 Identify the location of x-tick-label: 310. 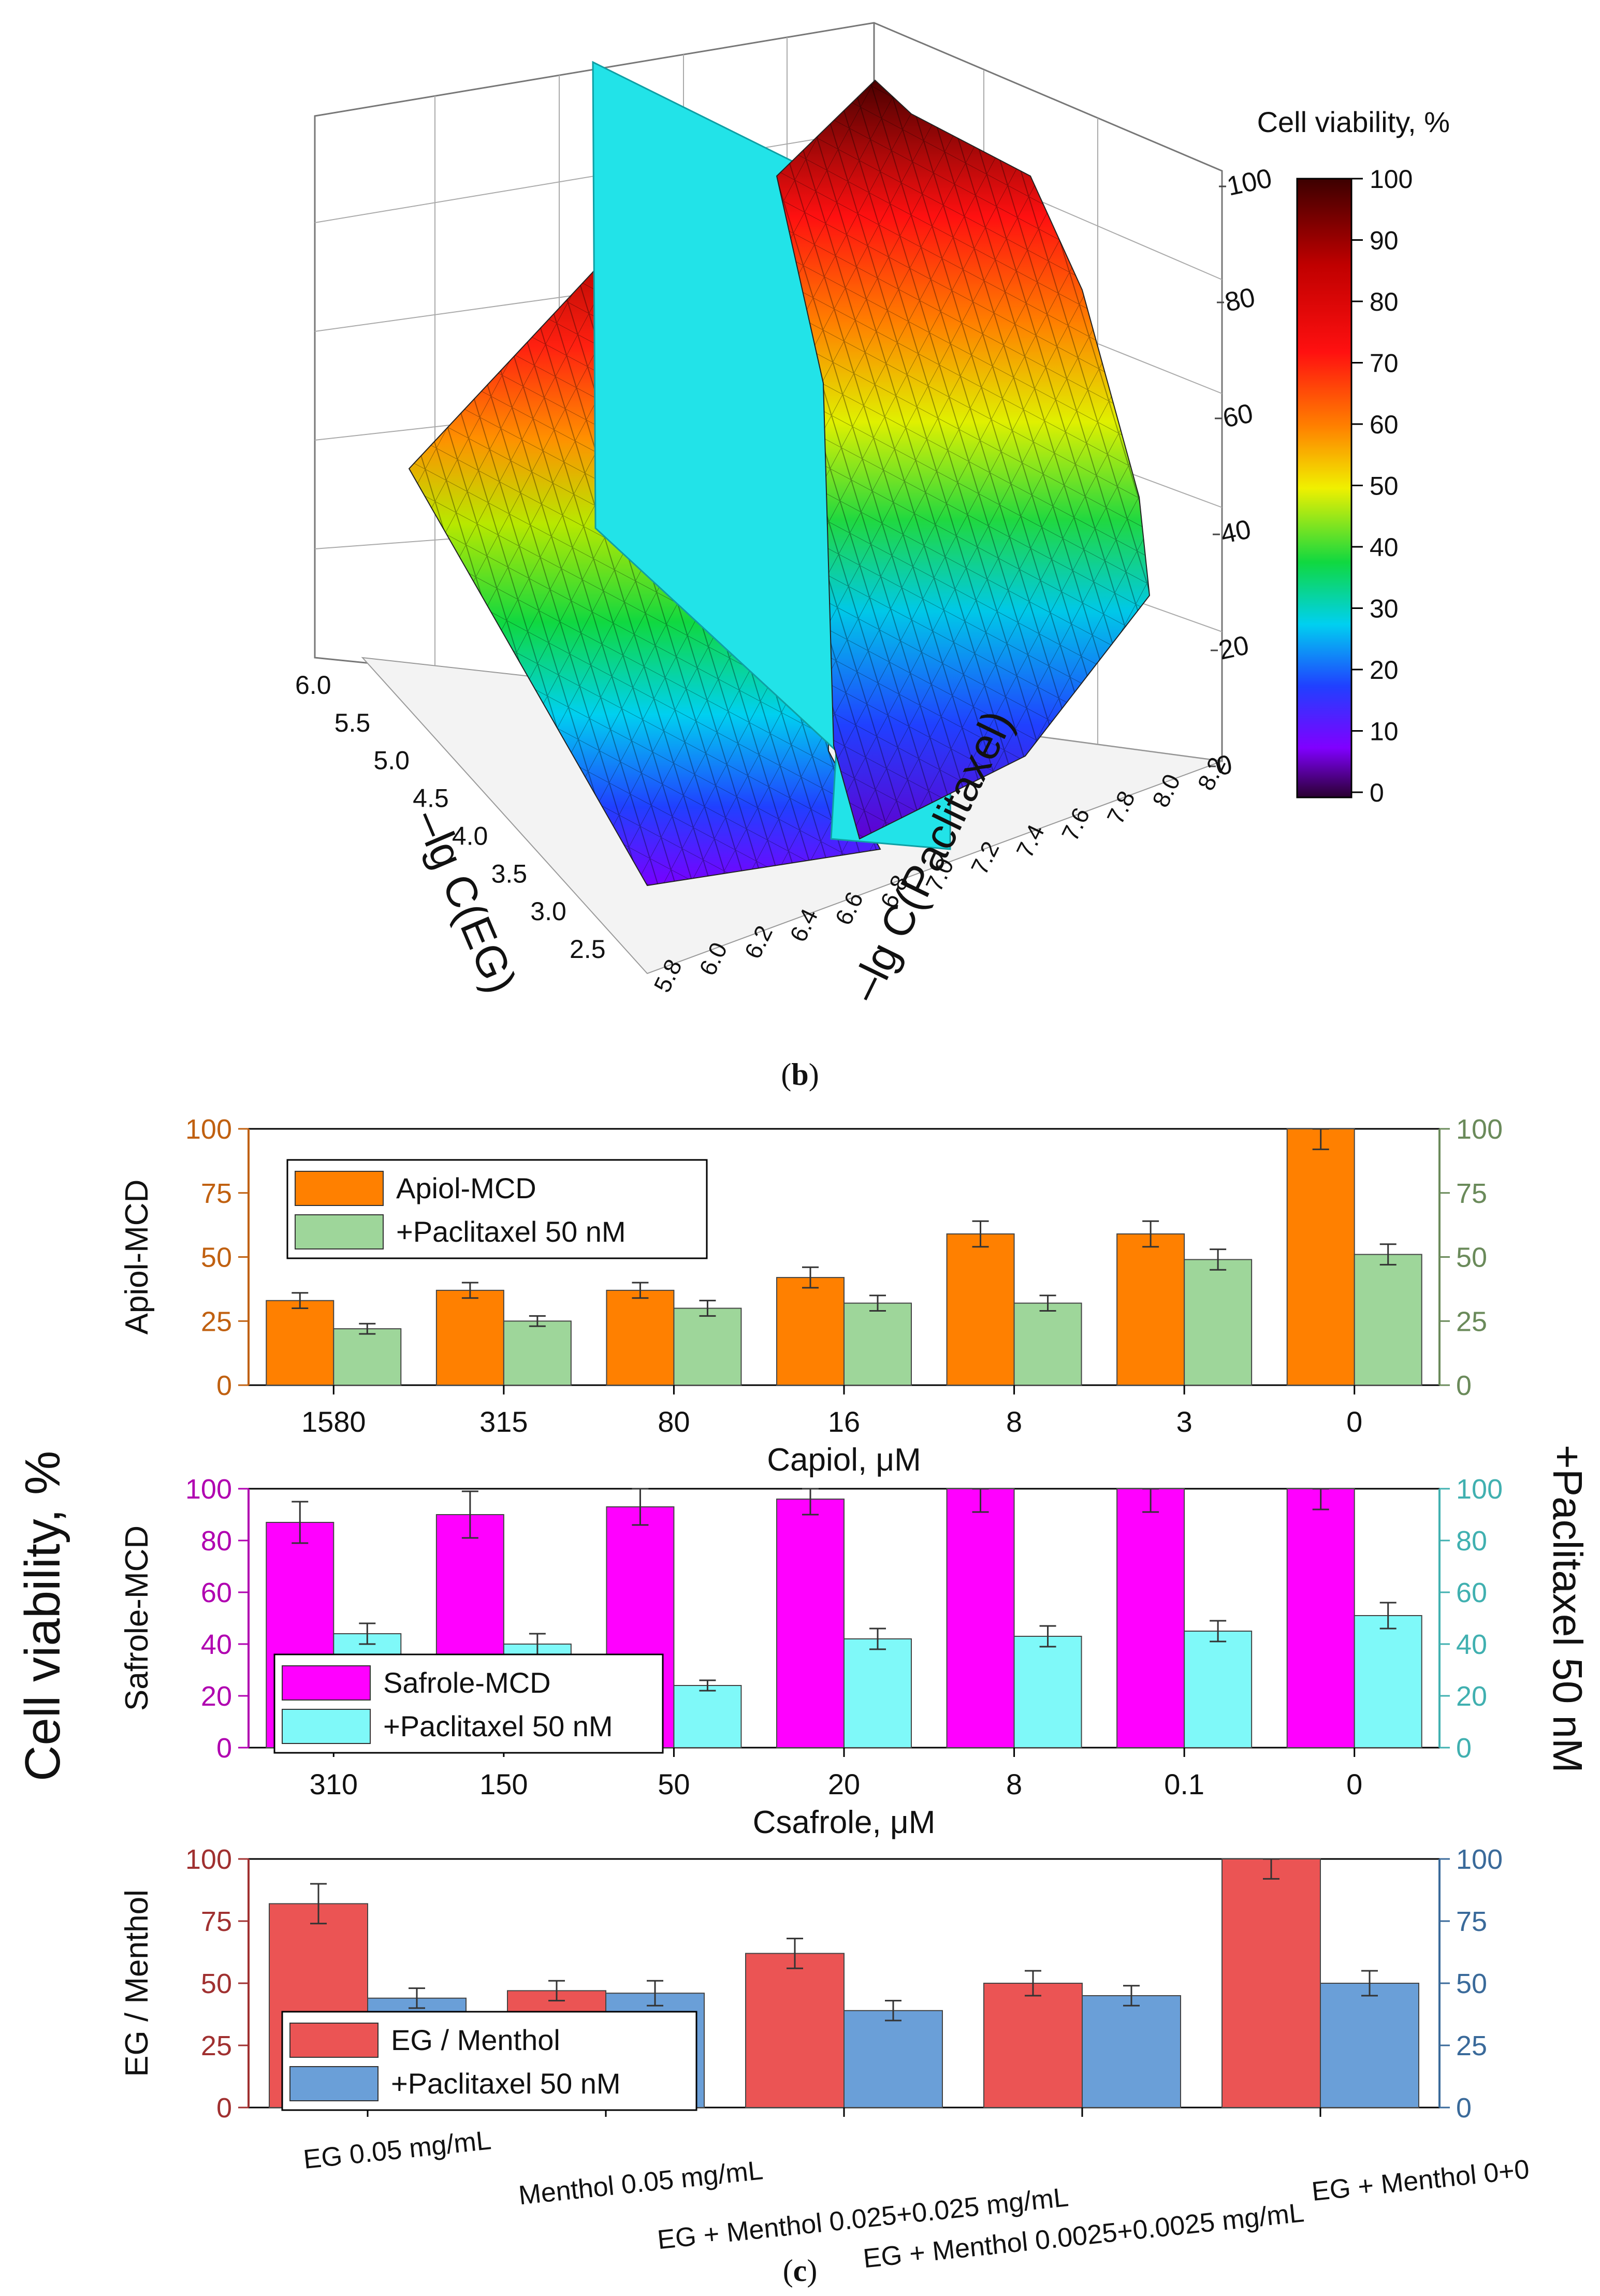
(334, 1784).